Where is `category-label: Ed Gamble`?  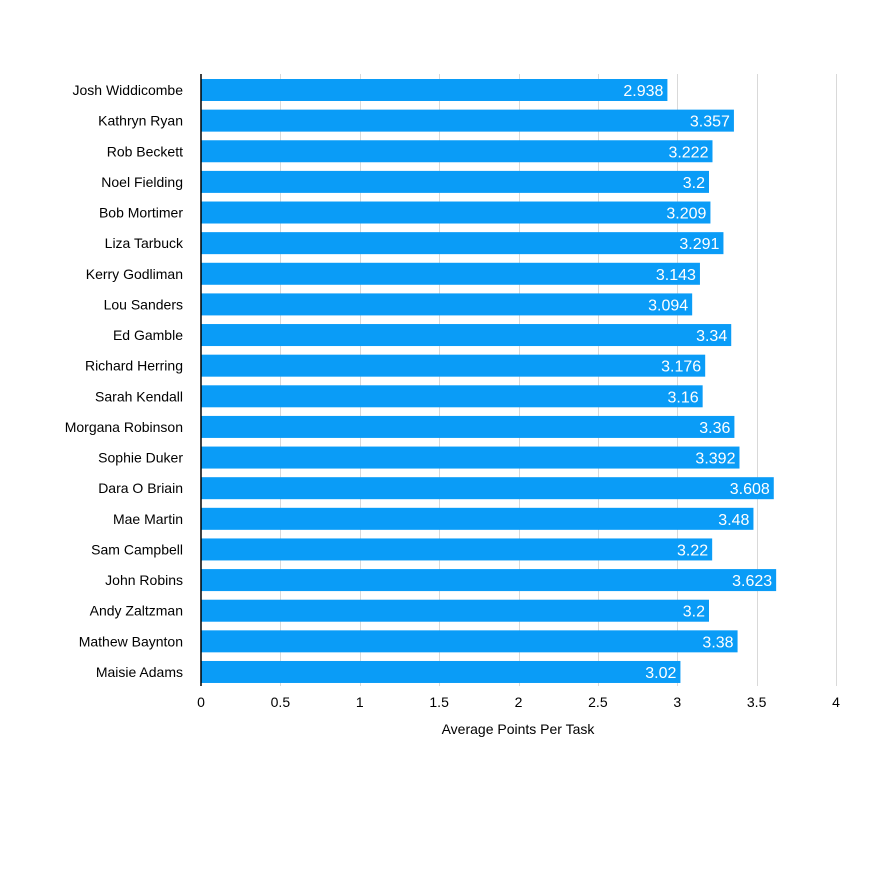 category-label: Ed Gamble is located at coordinates (148, 335).